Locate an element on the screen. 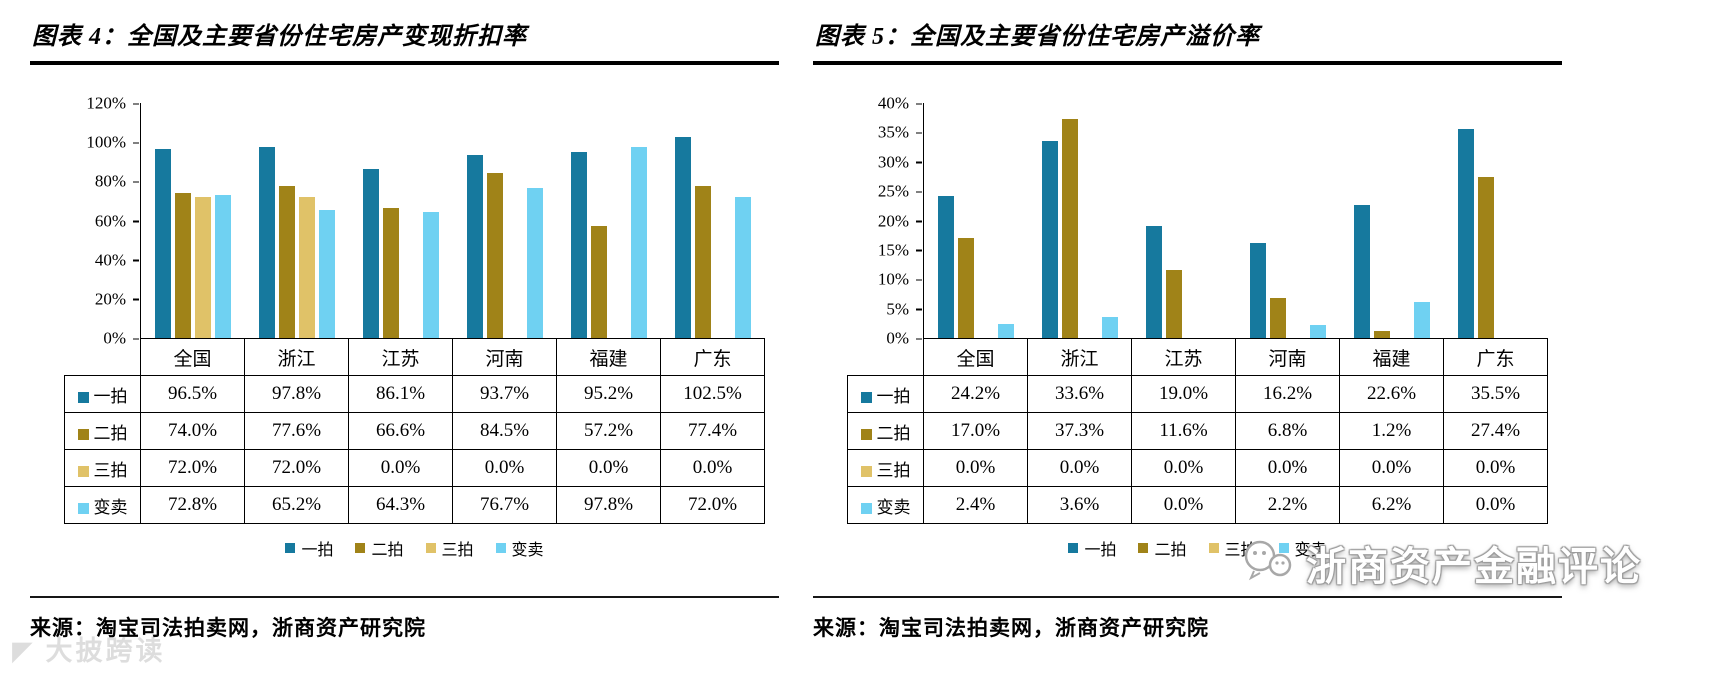  series-row-header: 变卖 is located at coordinates (885, 505).